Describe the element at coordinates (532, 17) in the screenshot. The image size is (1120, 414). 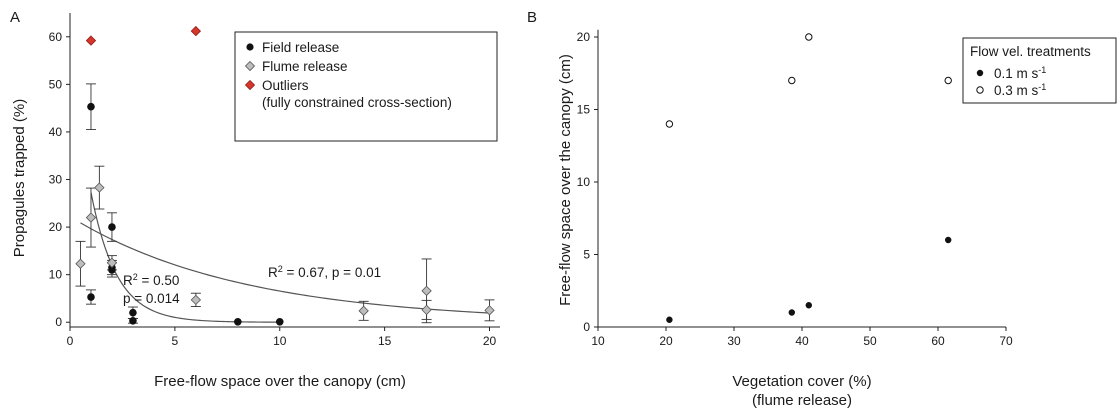
I see `panel-label-b: B` at that location.